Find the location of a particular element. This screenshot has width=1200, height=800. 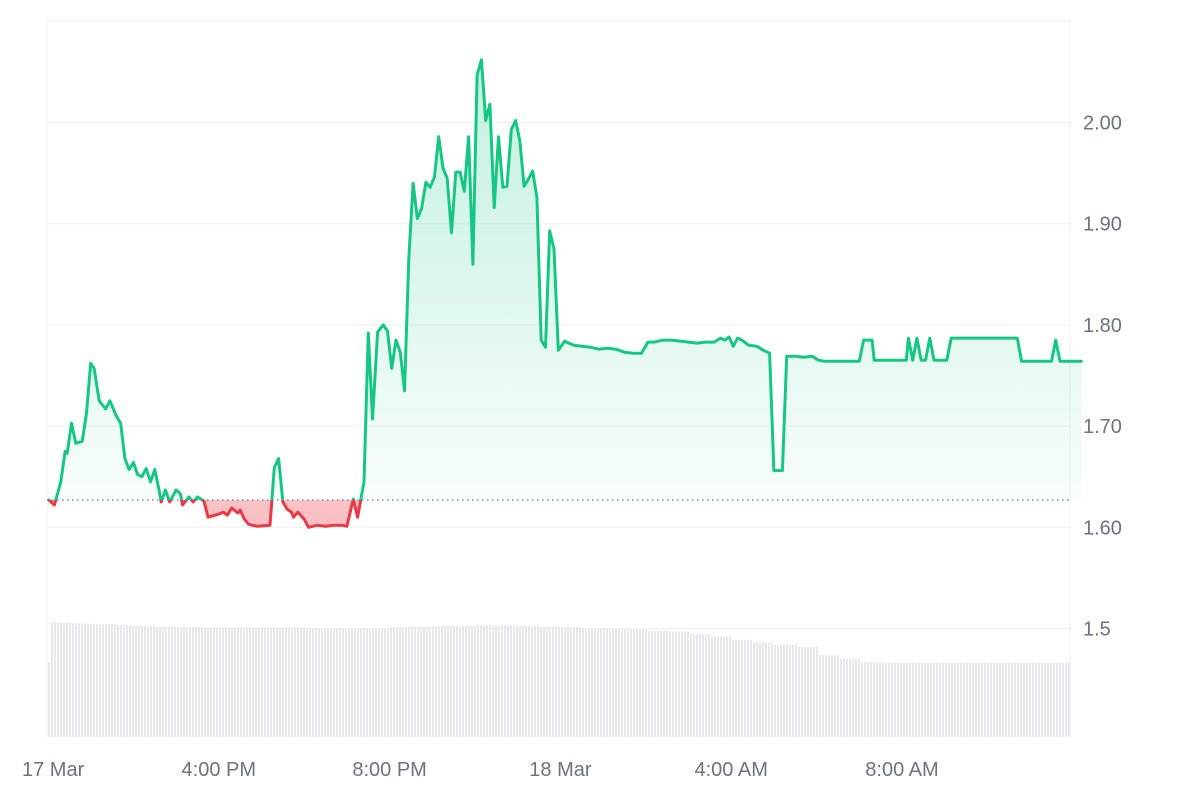

down-area is located at coordinates (565, 513).